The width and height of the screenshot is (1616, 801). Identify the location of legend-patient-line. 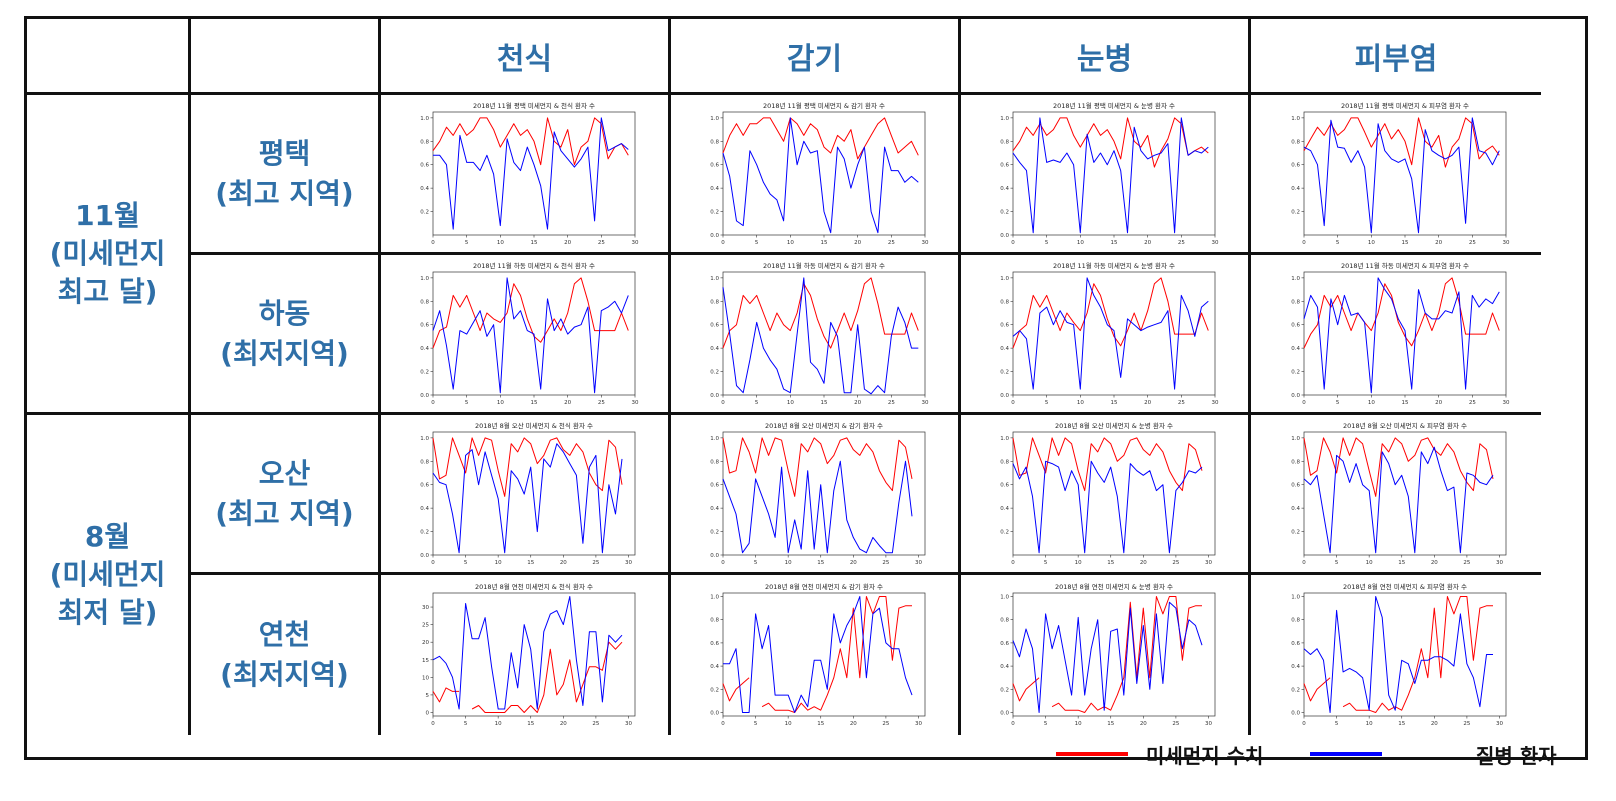
(1346, 754).